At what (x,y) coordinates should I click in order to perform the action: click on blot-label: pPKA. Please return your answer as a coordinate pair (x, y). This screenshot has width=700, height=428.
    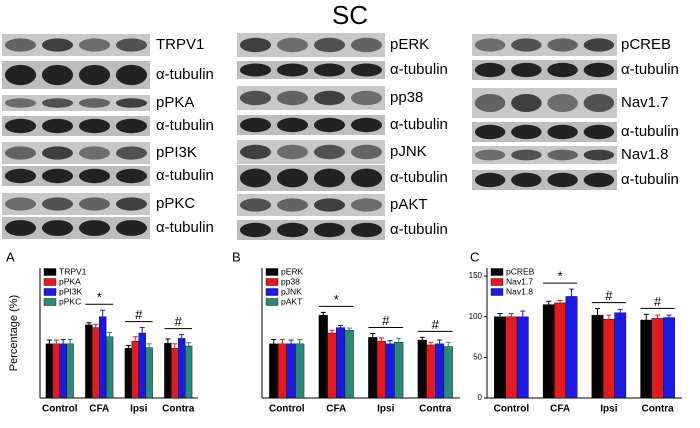
    Looking at the image, I should click on (175, 102).